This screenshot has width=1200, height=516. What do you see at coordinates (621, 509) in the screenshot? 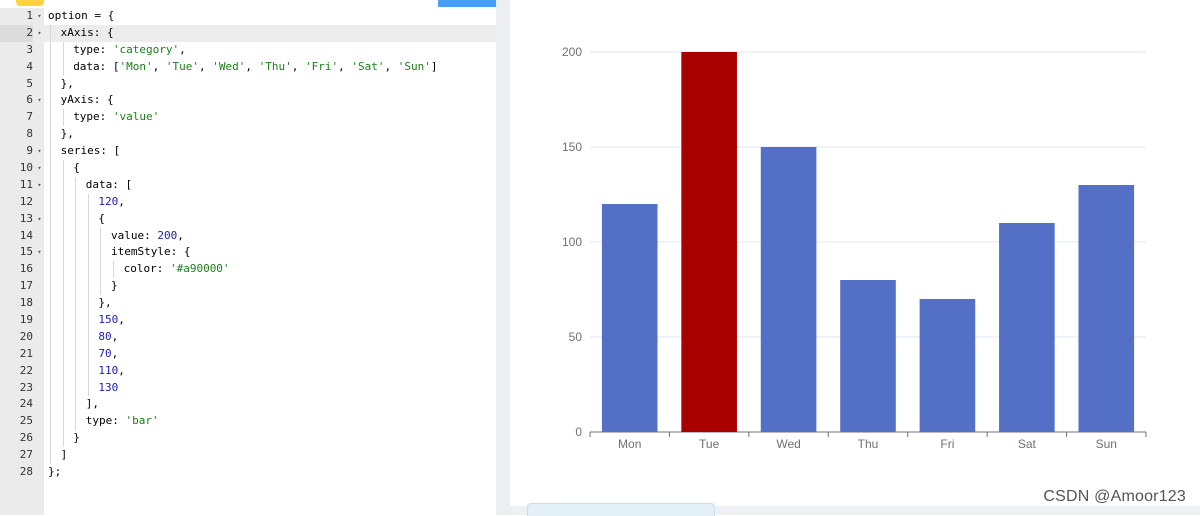
I see `bottom-tab` at bounding box center [621, 509].